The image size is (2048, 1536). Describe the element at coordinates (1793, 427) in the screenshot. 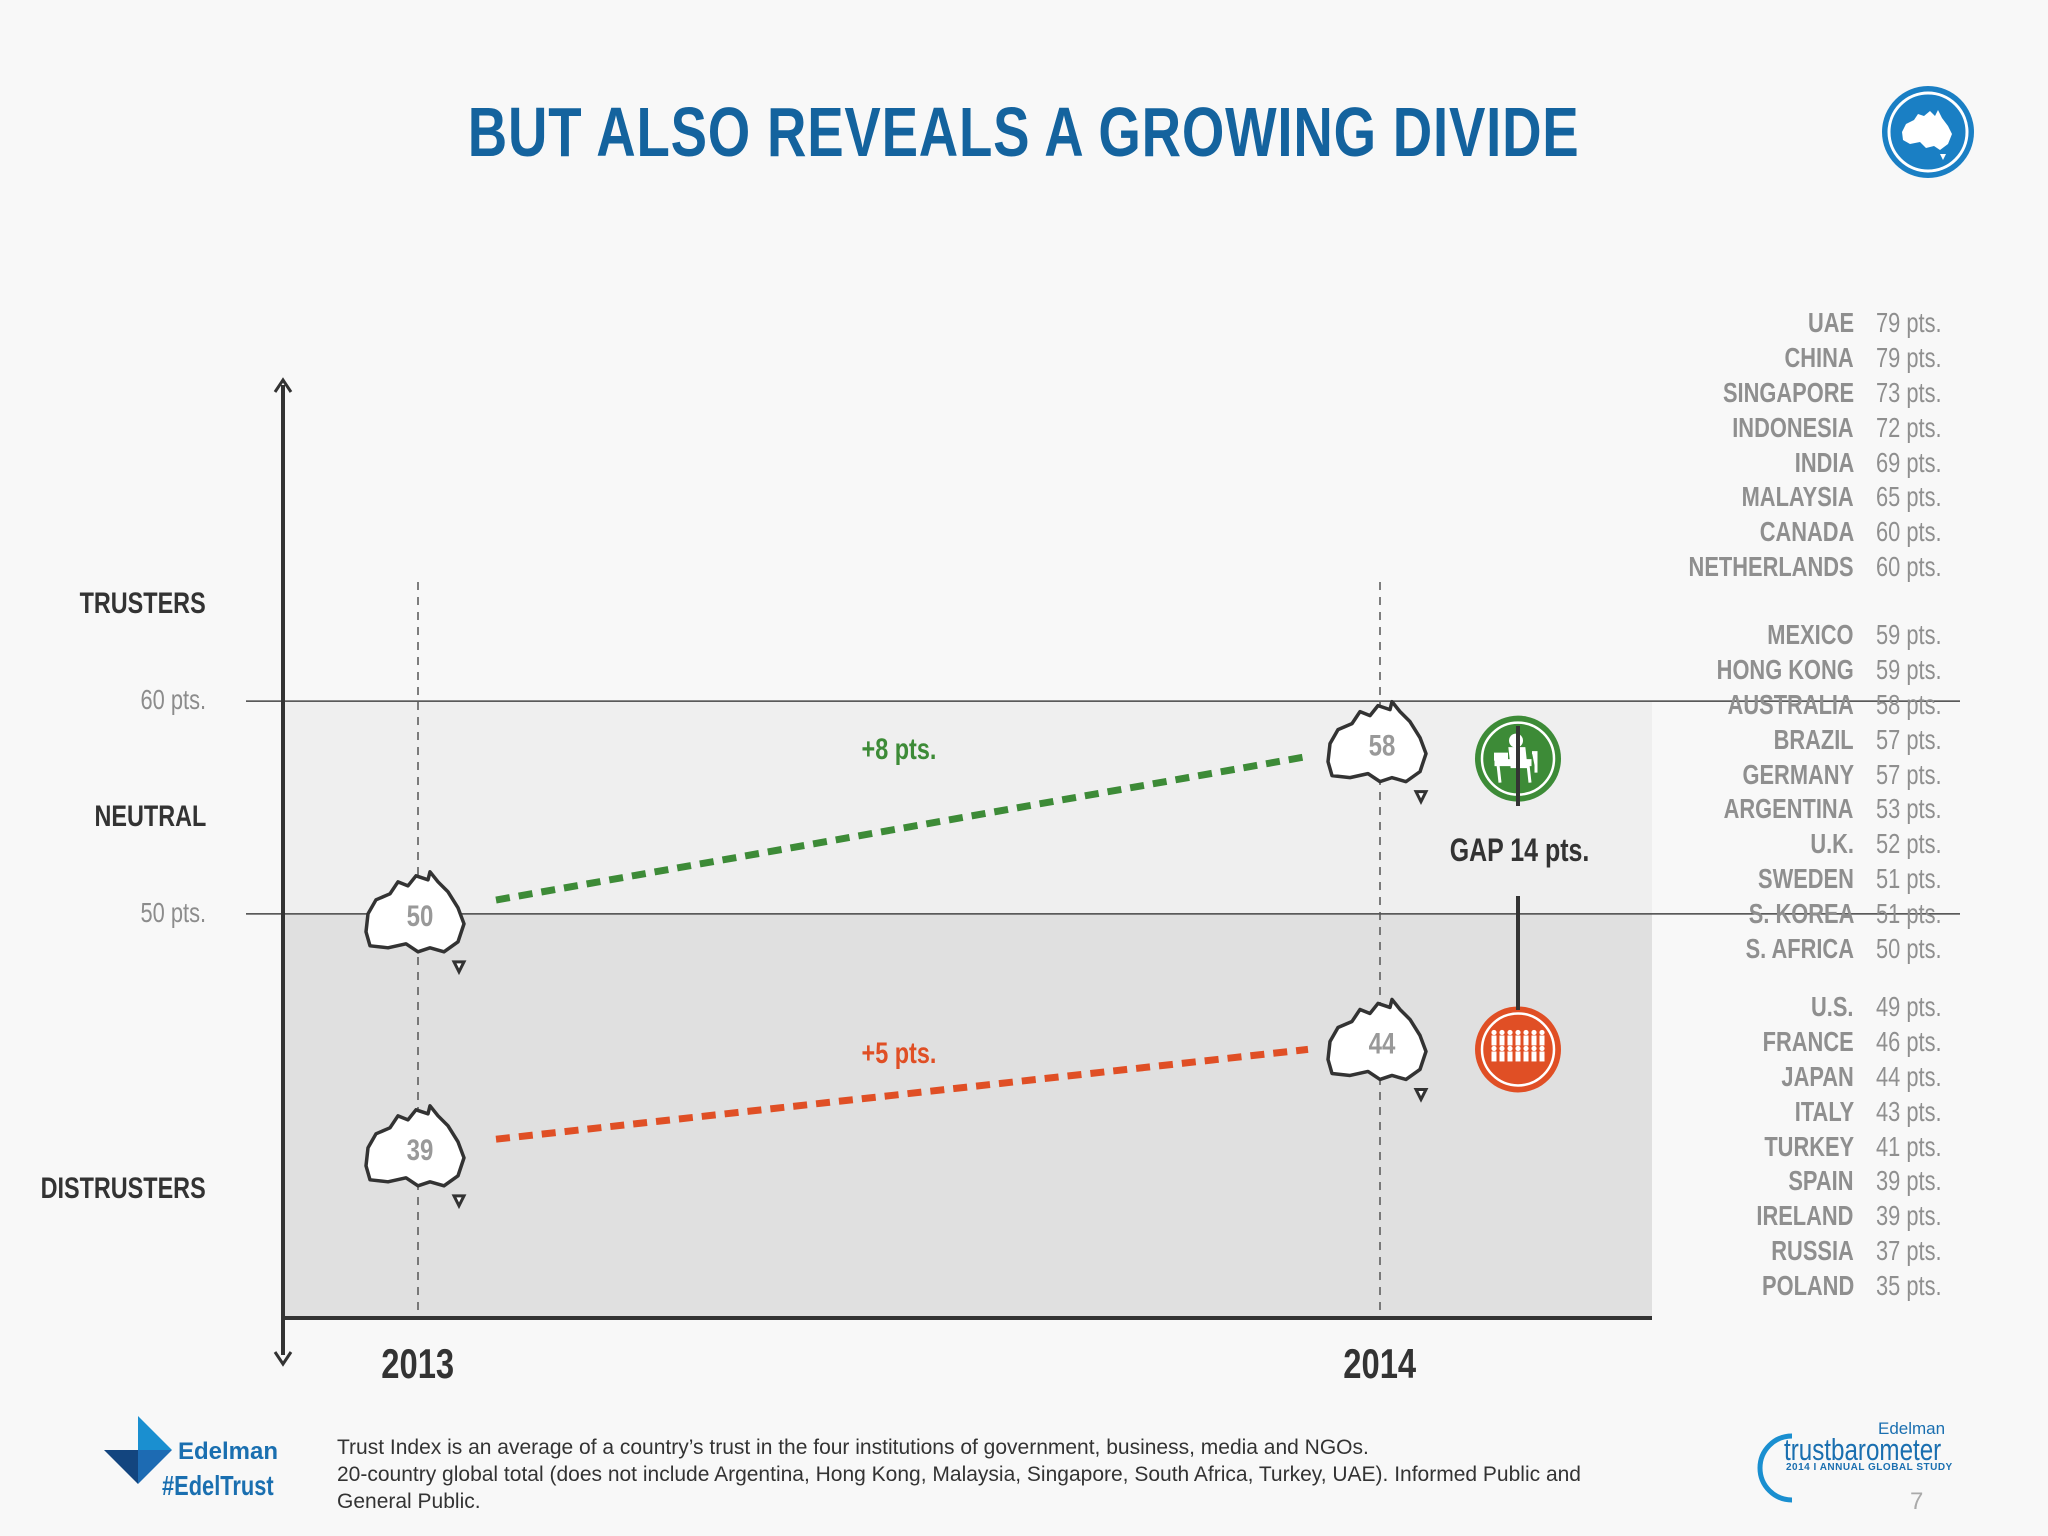

I see `country-name: INDONESIA` at that location.